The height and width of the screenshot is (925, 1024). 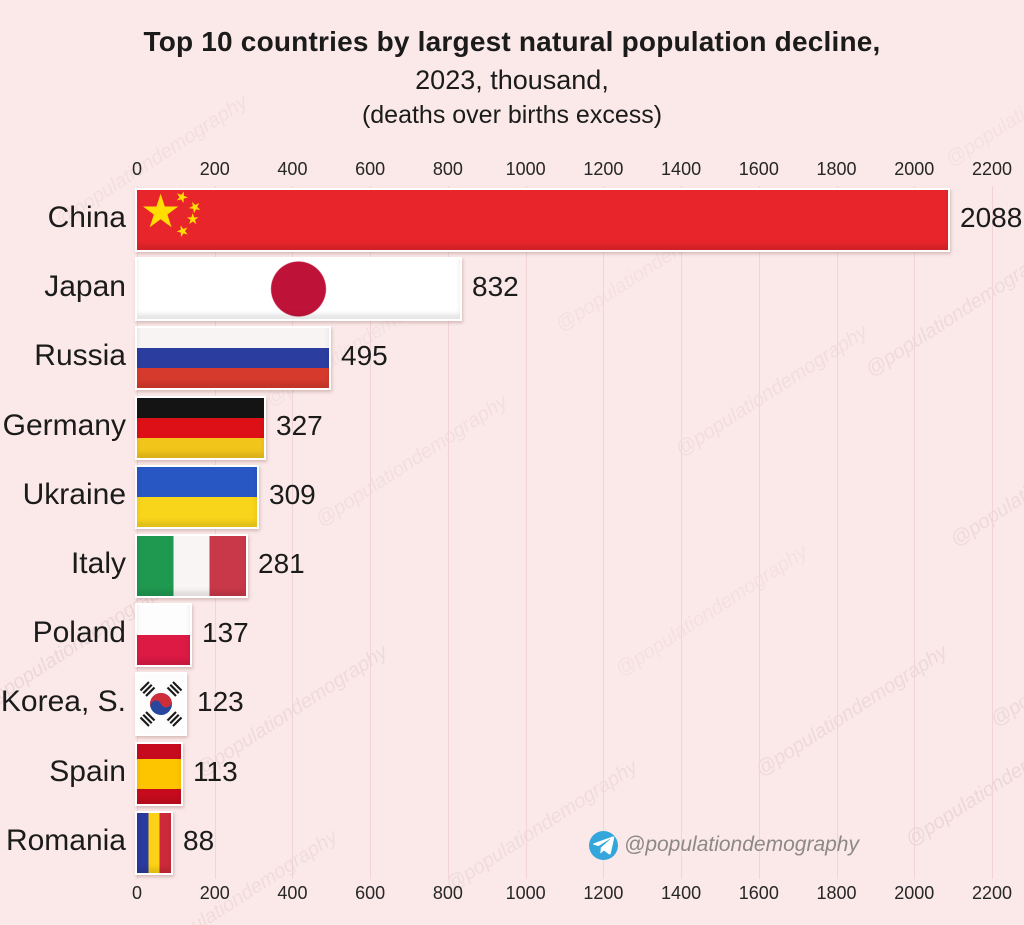 What do you see at coordinates (447, 169) in the screenshot?
I see `axis-tick-label-top: 800` at bounding box center [447, 169].